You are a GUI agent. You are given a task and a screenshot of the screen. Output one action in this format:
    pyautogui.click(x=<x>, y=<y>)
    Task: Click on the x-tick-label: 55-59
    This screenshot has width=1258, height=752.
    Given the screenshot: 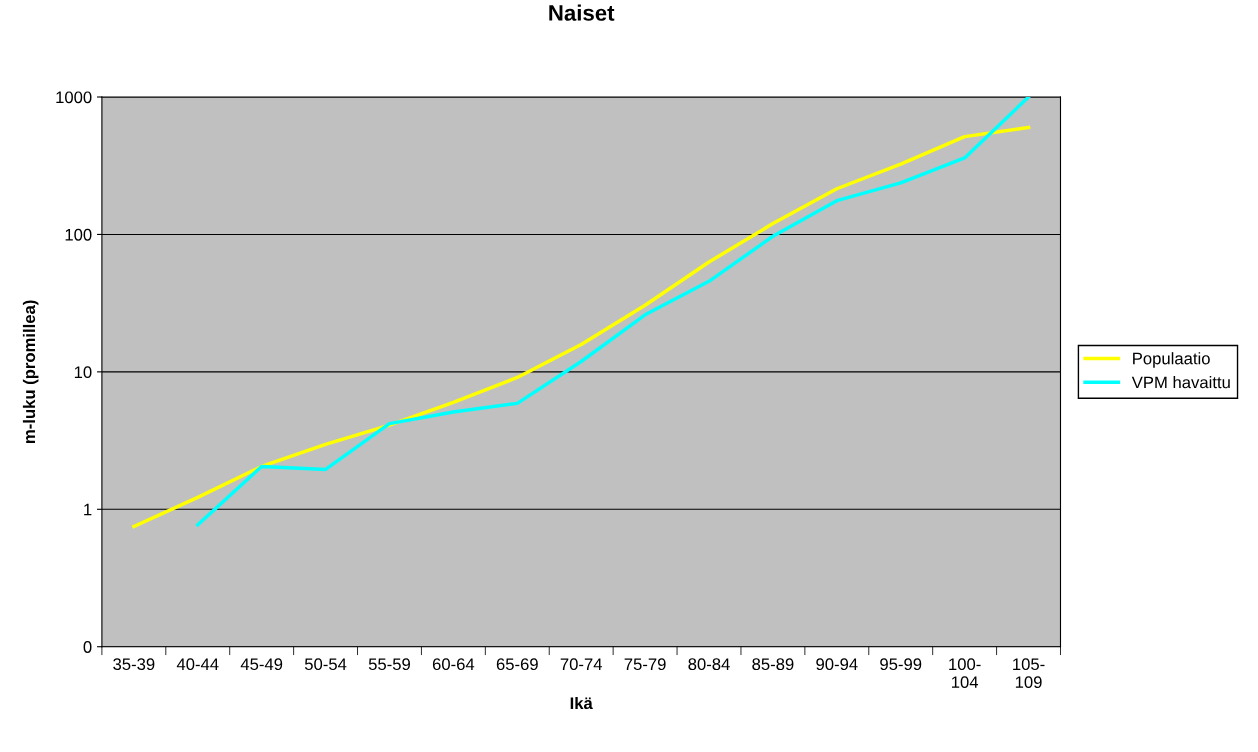 What is the action you would take?
    pyautogui.click(x=389, y=664)
    